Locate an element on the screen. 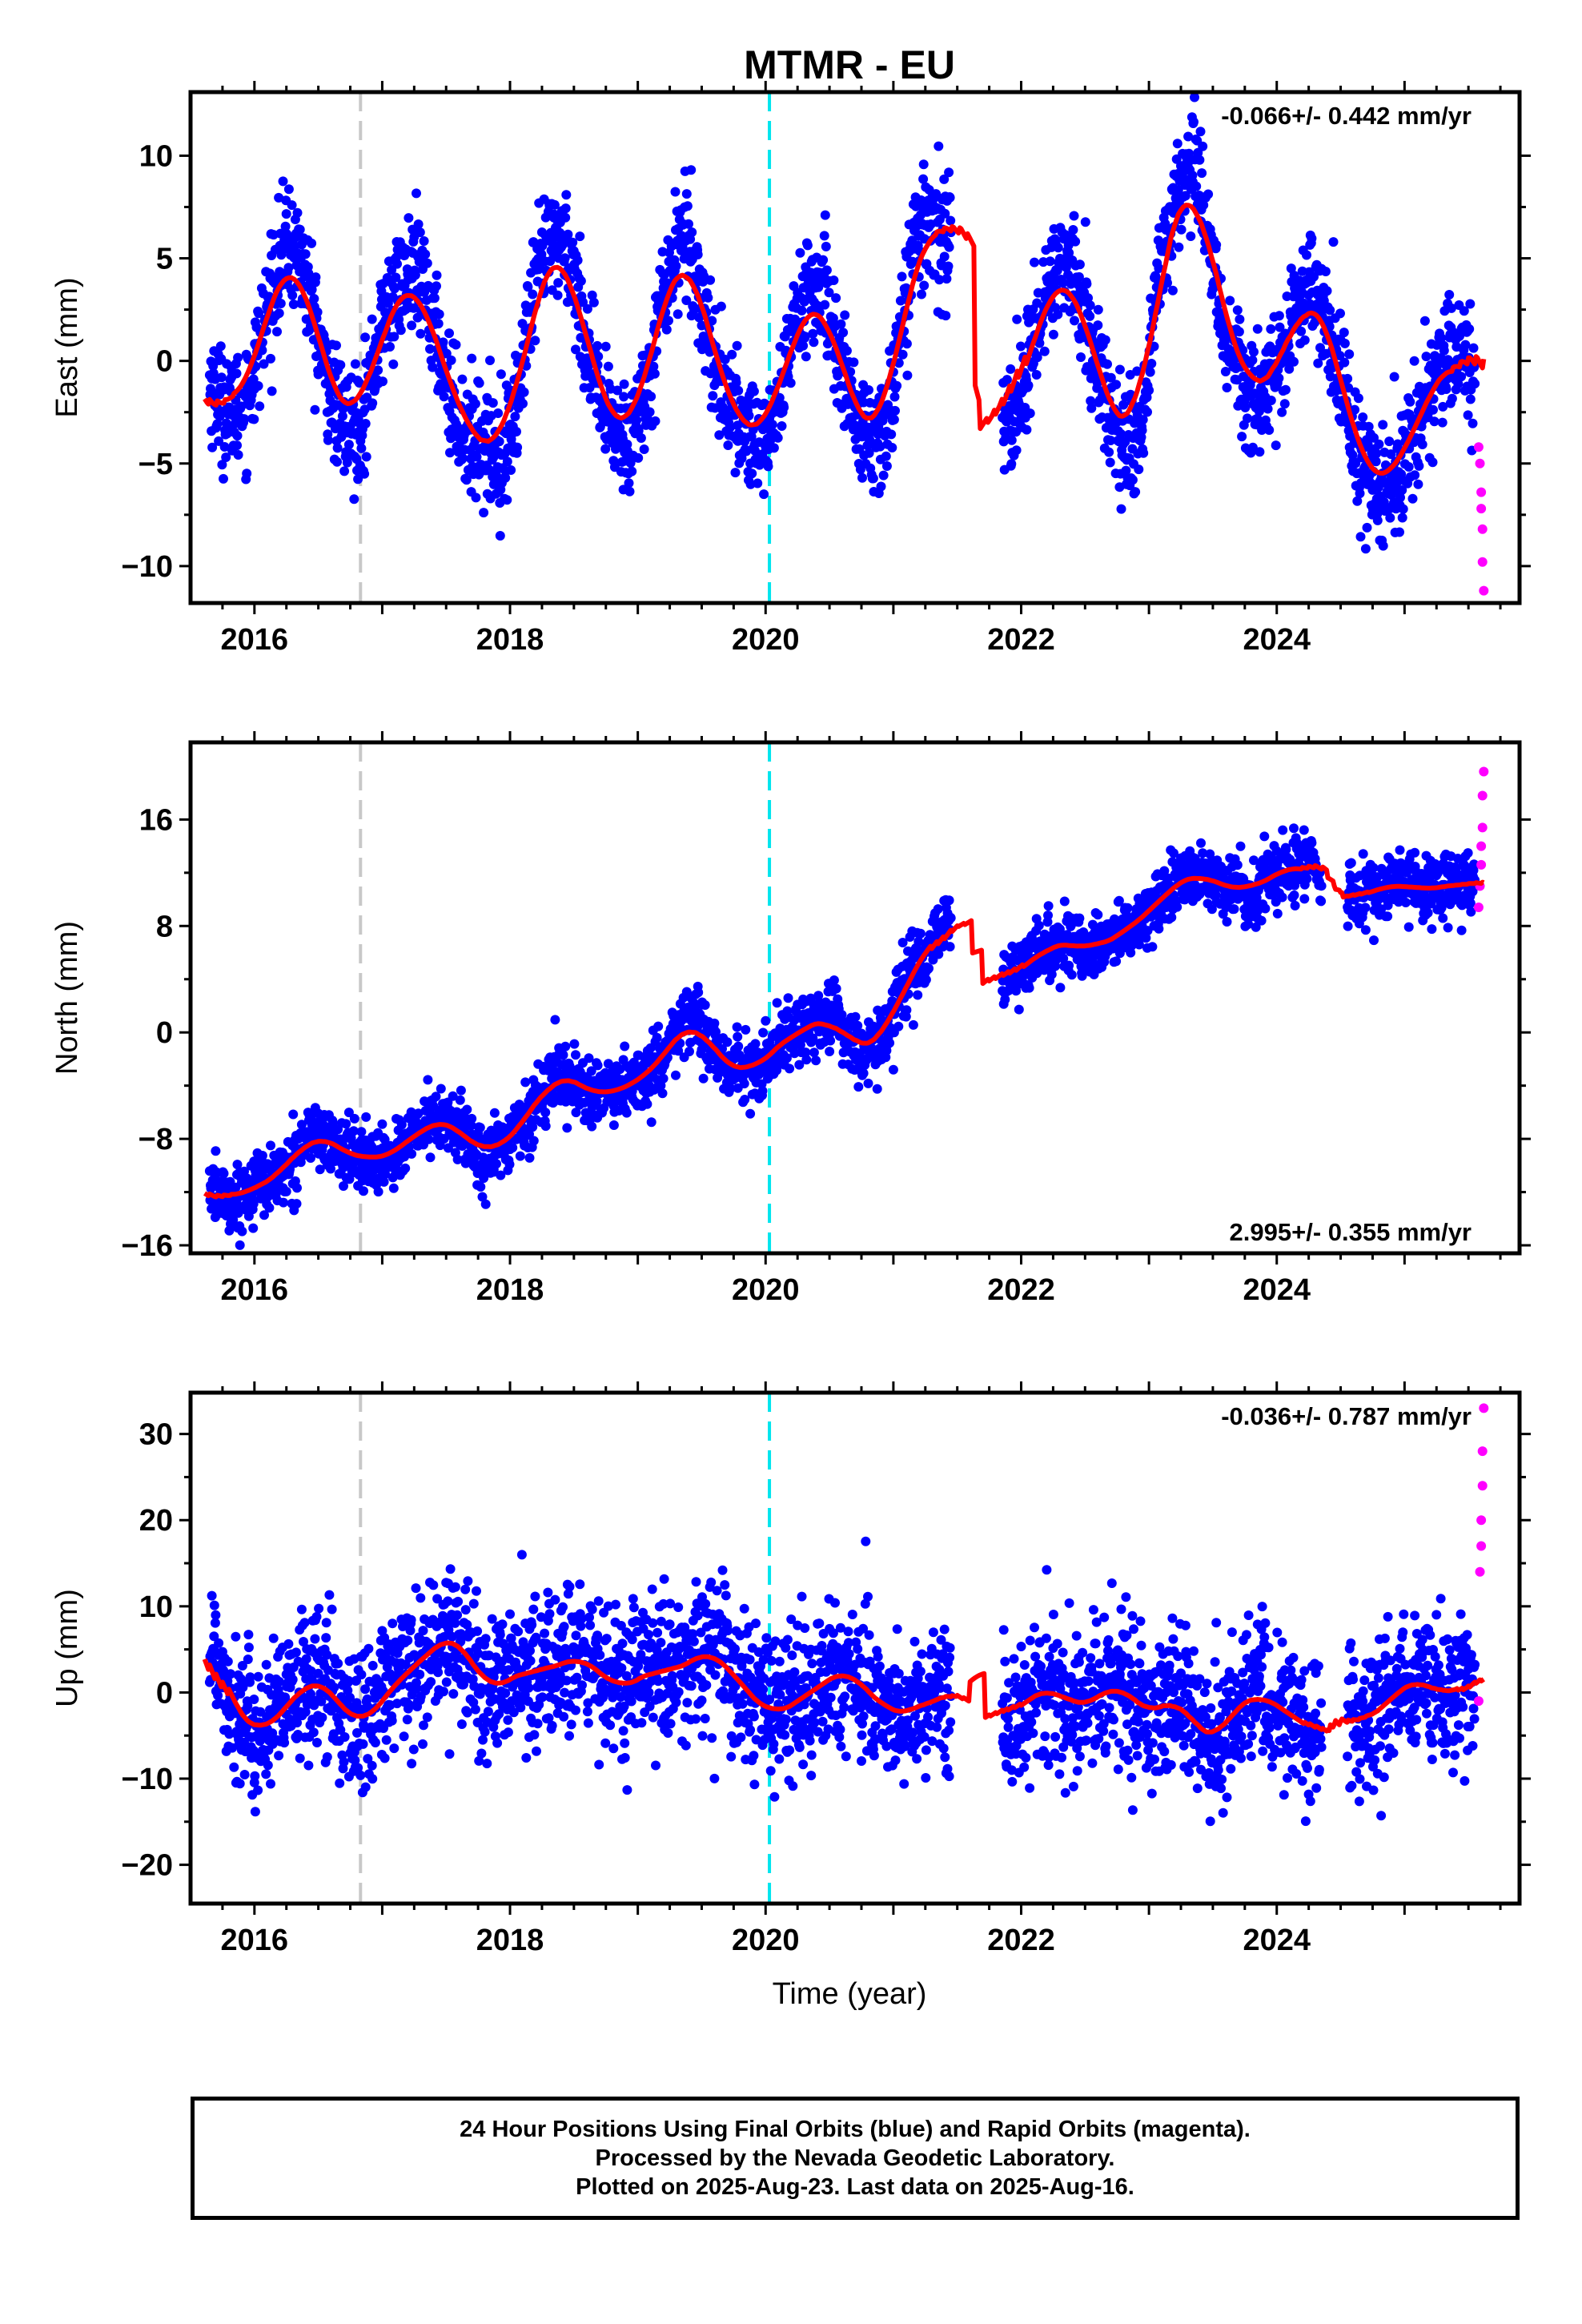  y-tick-label: −10 is located at coordinates (147, 567).